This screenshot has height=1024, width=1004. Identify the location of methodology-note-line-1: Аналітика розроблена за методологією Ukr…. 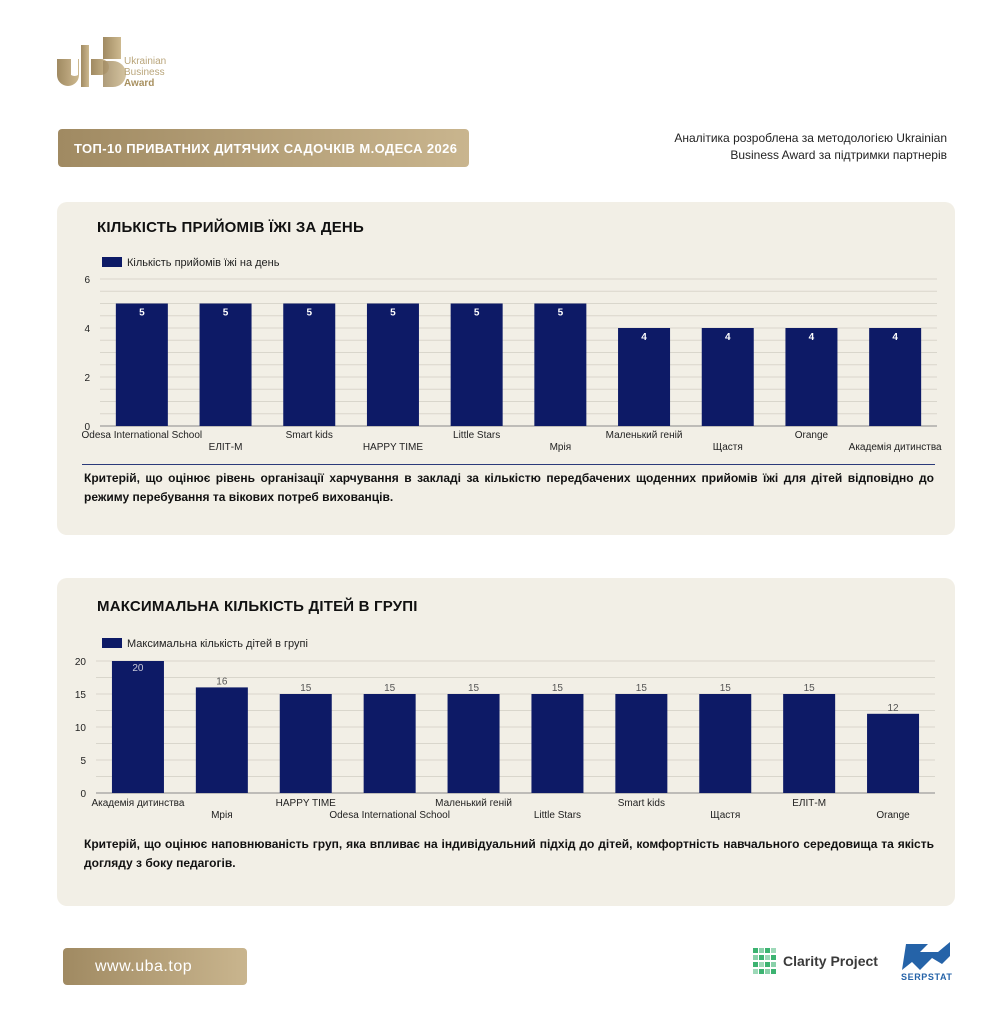
(810, 138).